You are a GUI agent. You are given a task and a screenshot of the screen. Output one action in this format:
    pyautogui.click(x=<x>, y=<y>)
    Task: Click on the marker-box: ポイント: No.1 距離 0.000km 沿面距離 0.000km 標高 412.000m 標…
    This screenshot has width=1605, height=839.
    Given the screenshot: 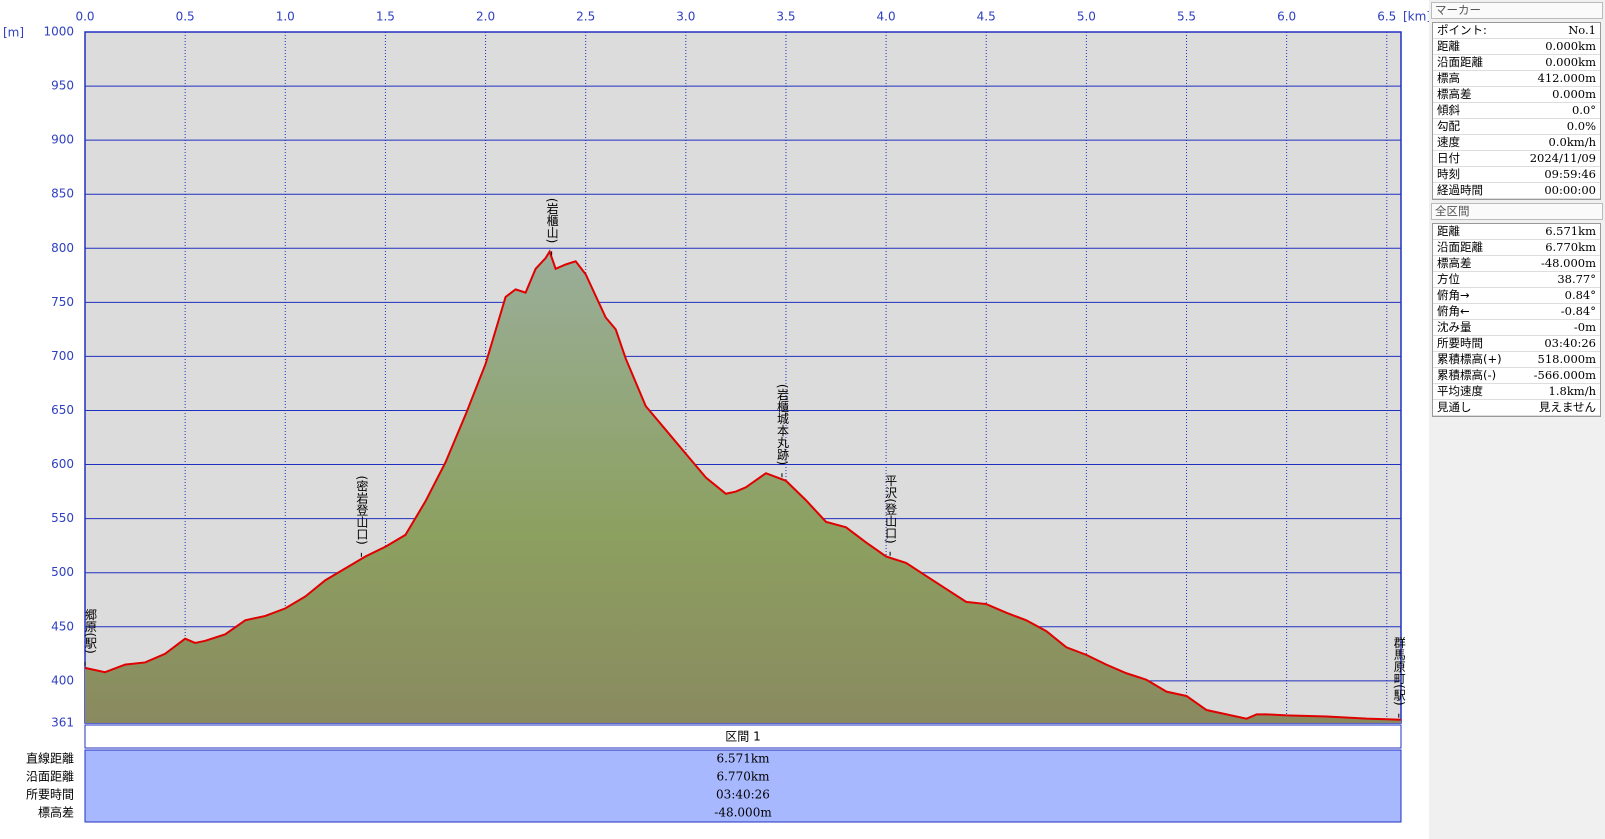 What is the action you would take?
    pyautogui.click(x=1516, y=111)
    